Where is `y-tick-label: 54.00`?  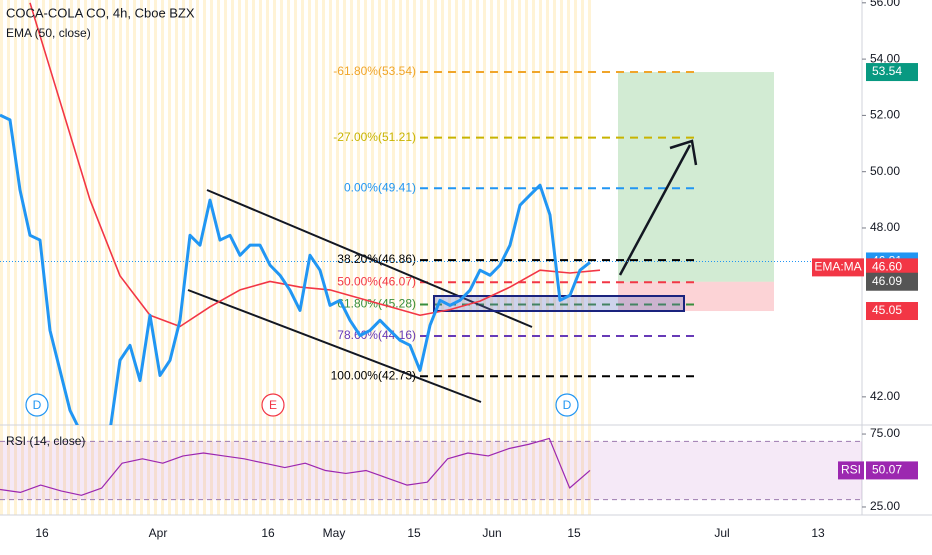
y-tick-label: 54.00 is located at coordinates (885, 58).